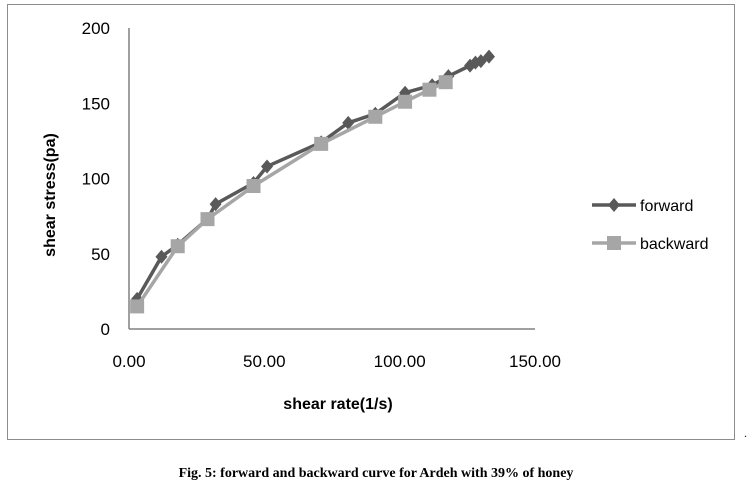 The image size is (752, 491). What do you see at coordinates (96, 28) in the screenshot?
I see `y-tick-label: 200` at bounding box center [96, 28].